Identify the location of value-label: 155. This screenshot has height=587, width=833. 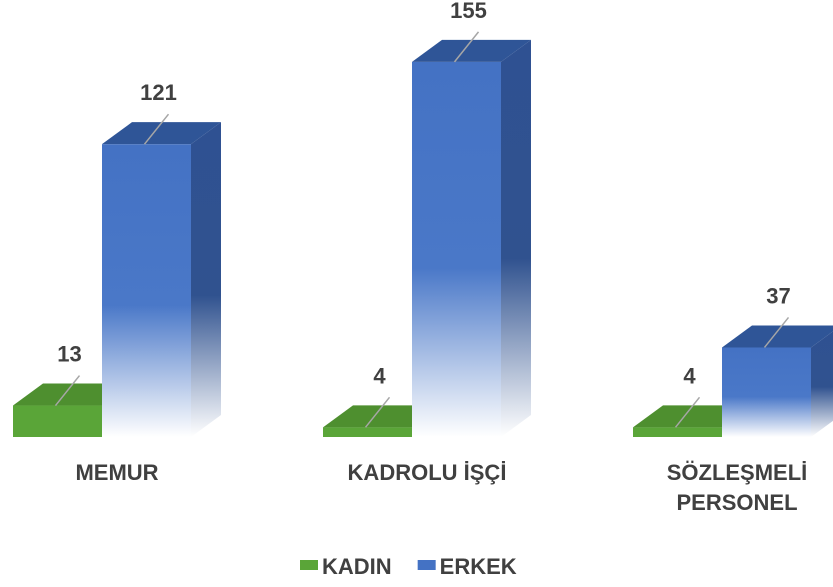
(468, 11).